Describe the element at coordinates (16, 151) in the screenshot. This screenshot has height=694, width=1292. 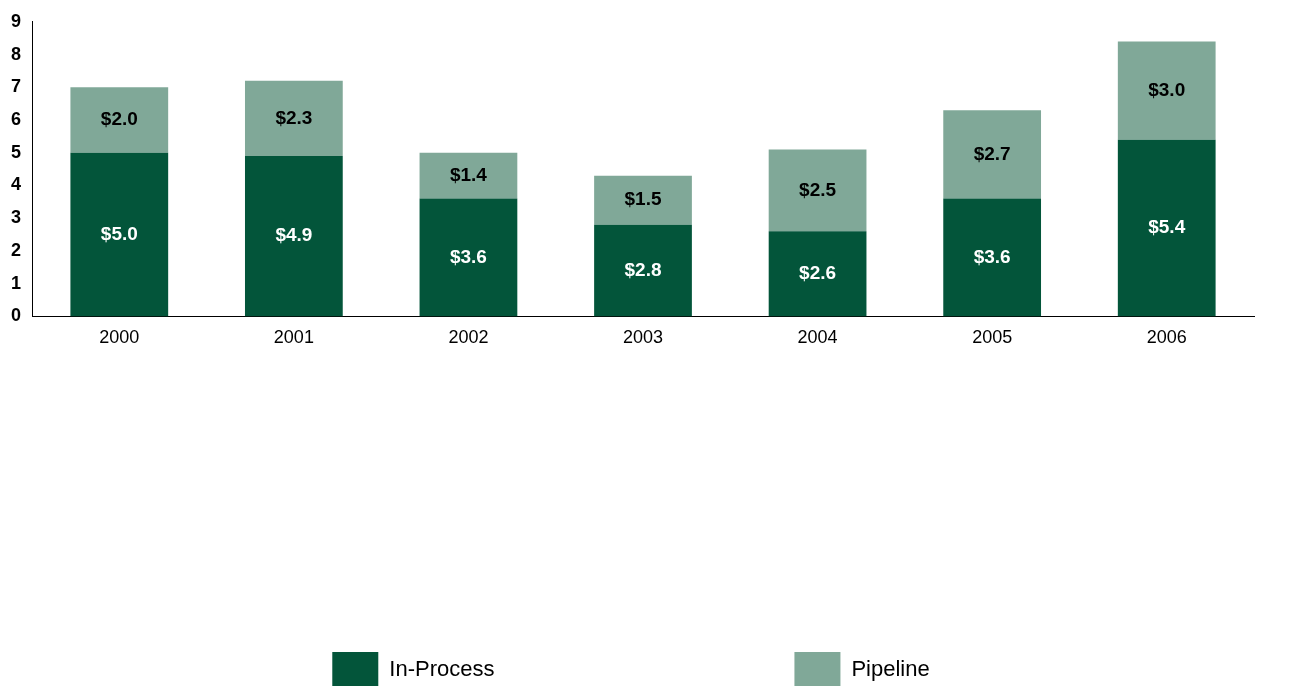
I see `y-tick-label: 5` at that location.